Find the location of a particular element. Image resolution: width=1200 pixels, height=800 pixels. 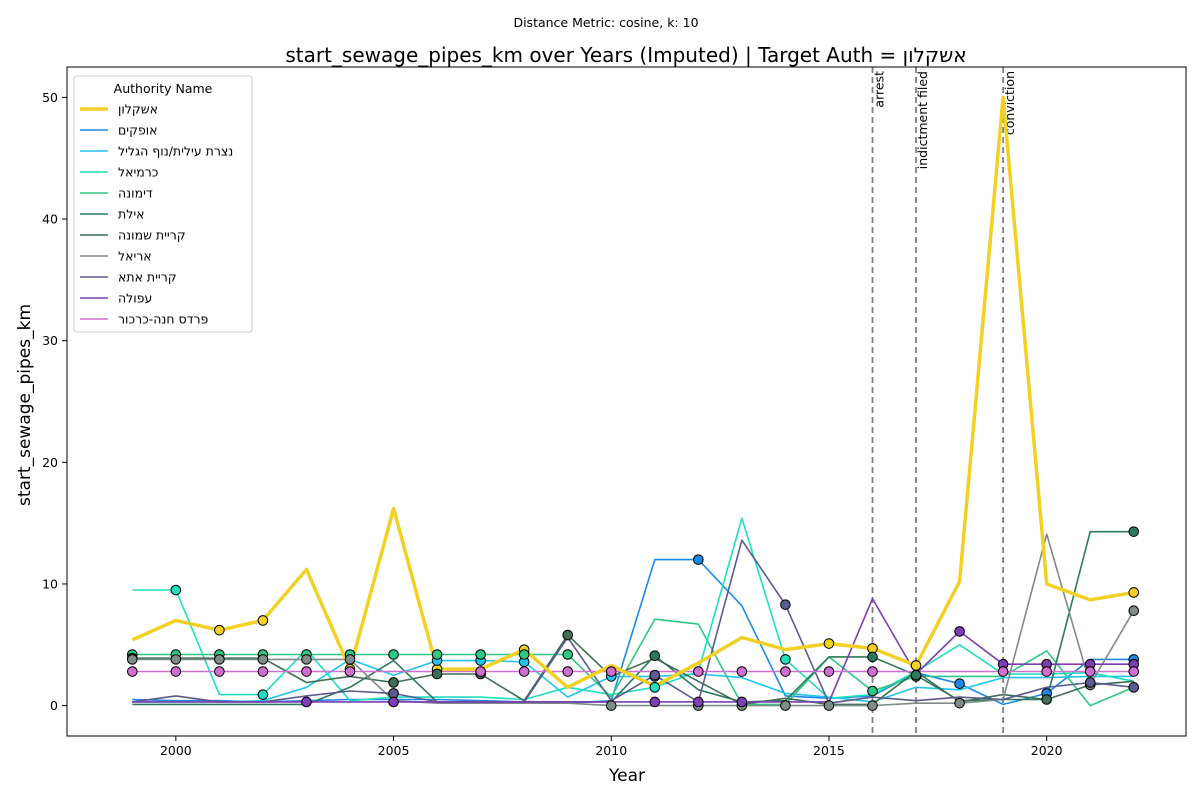

series-7-point-2002 is located at coordinates (263, 659).